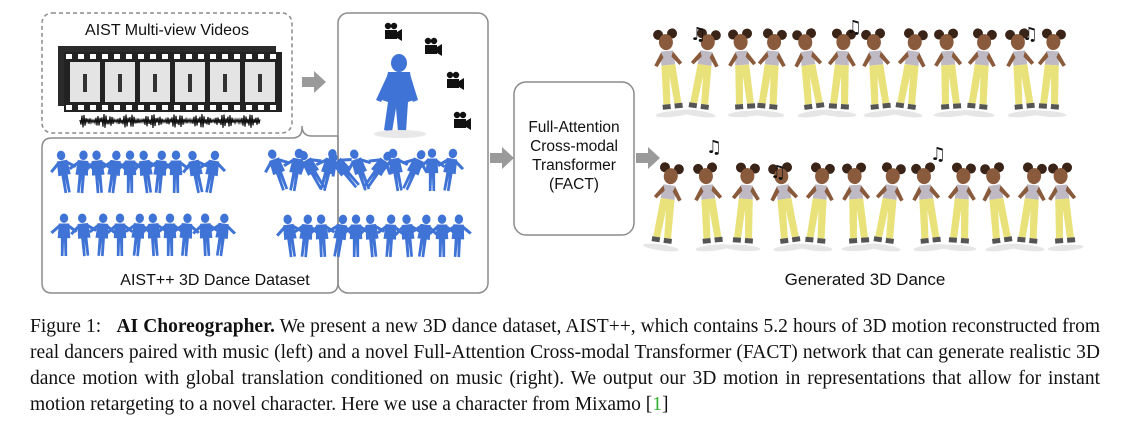 The image size is (1123, 440). Describe the element at coordinates (657, 404) in the screenshot. I see `citation-link: 1` at that location.